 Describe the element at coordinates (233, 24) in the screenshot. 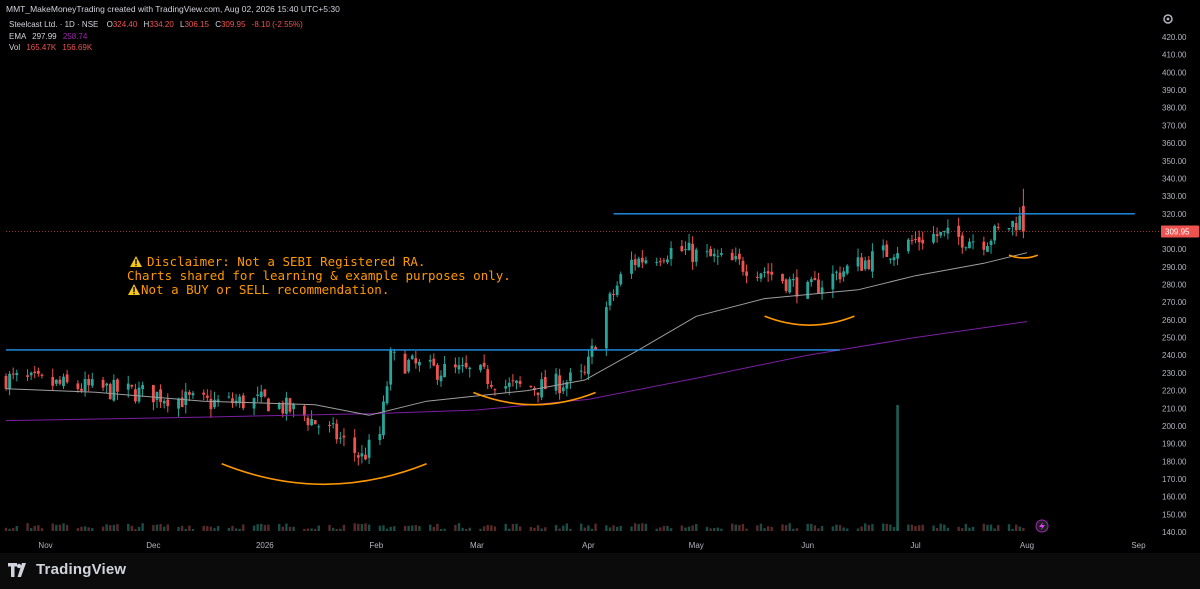

I see `ohlc-close: 309.95` at that location.